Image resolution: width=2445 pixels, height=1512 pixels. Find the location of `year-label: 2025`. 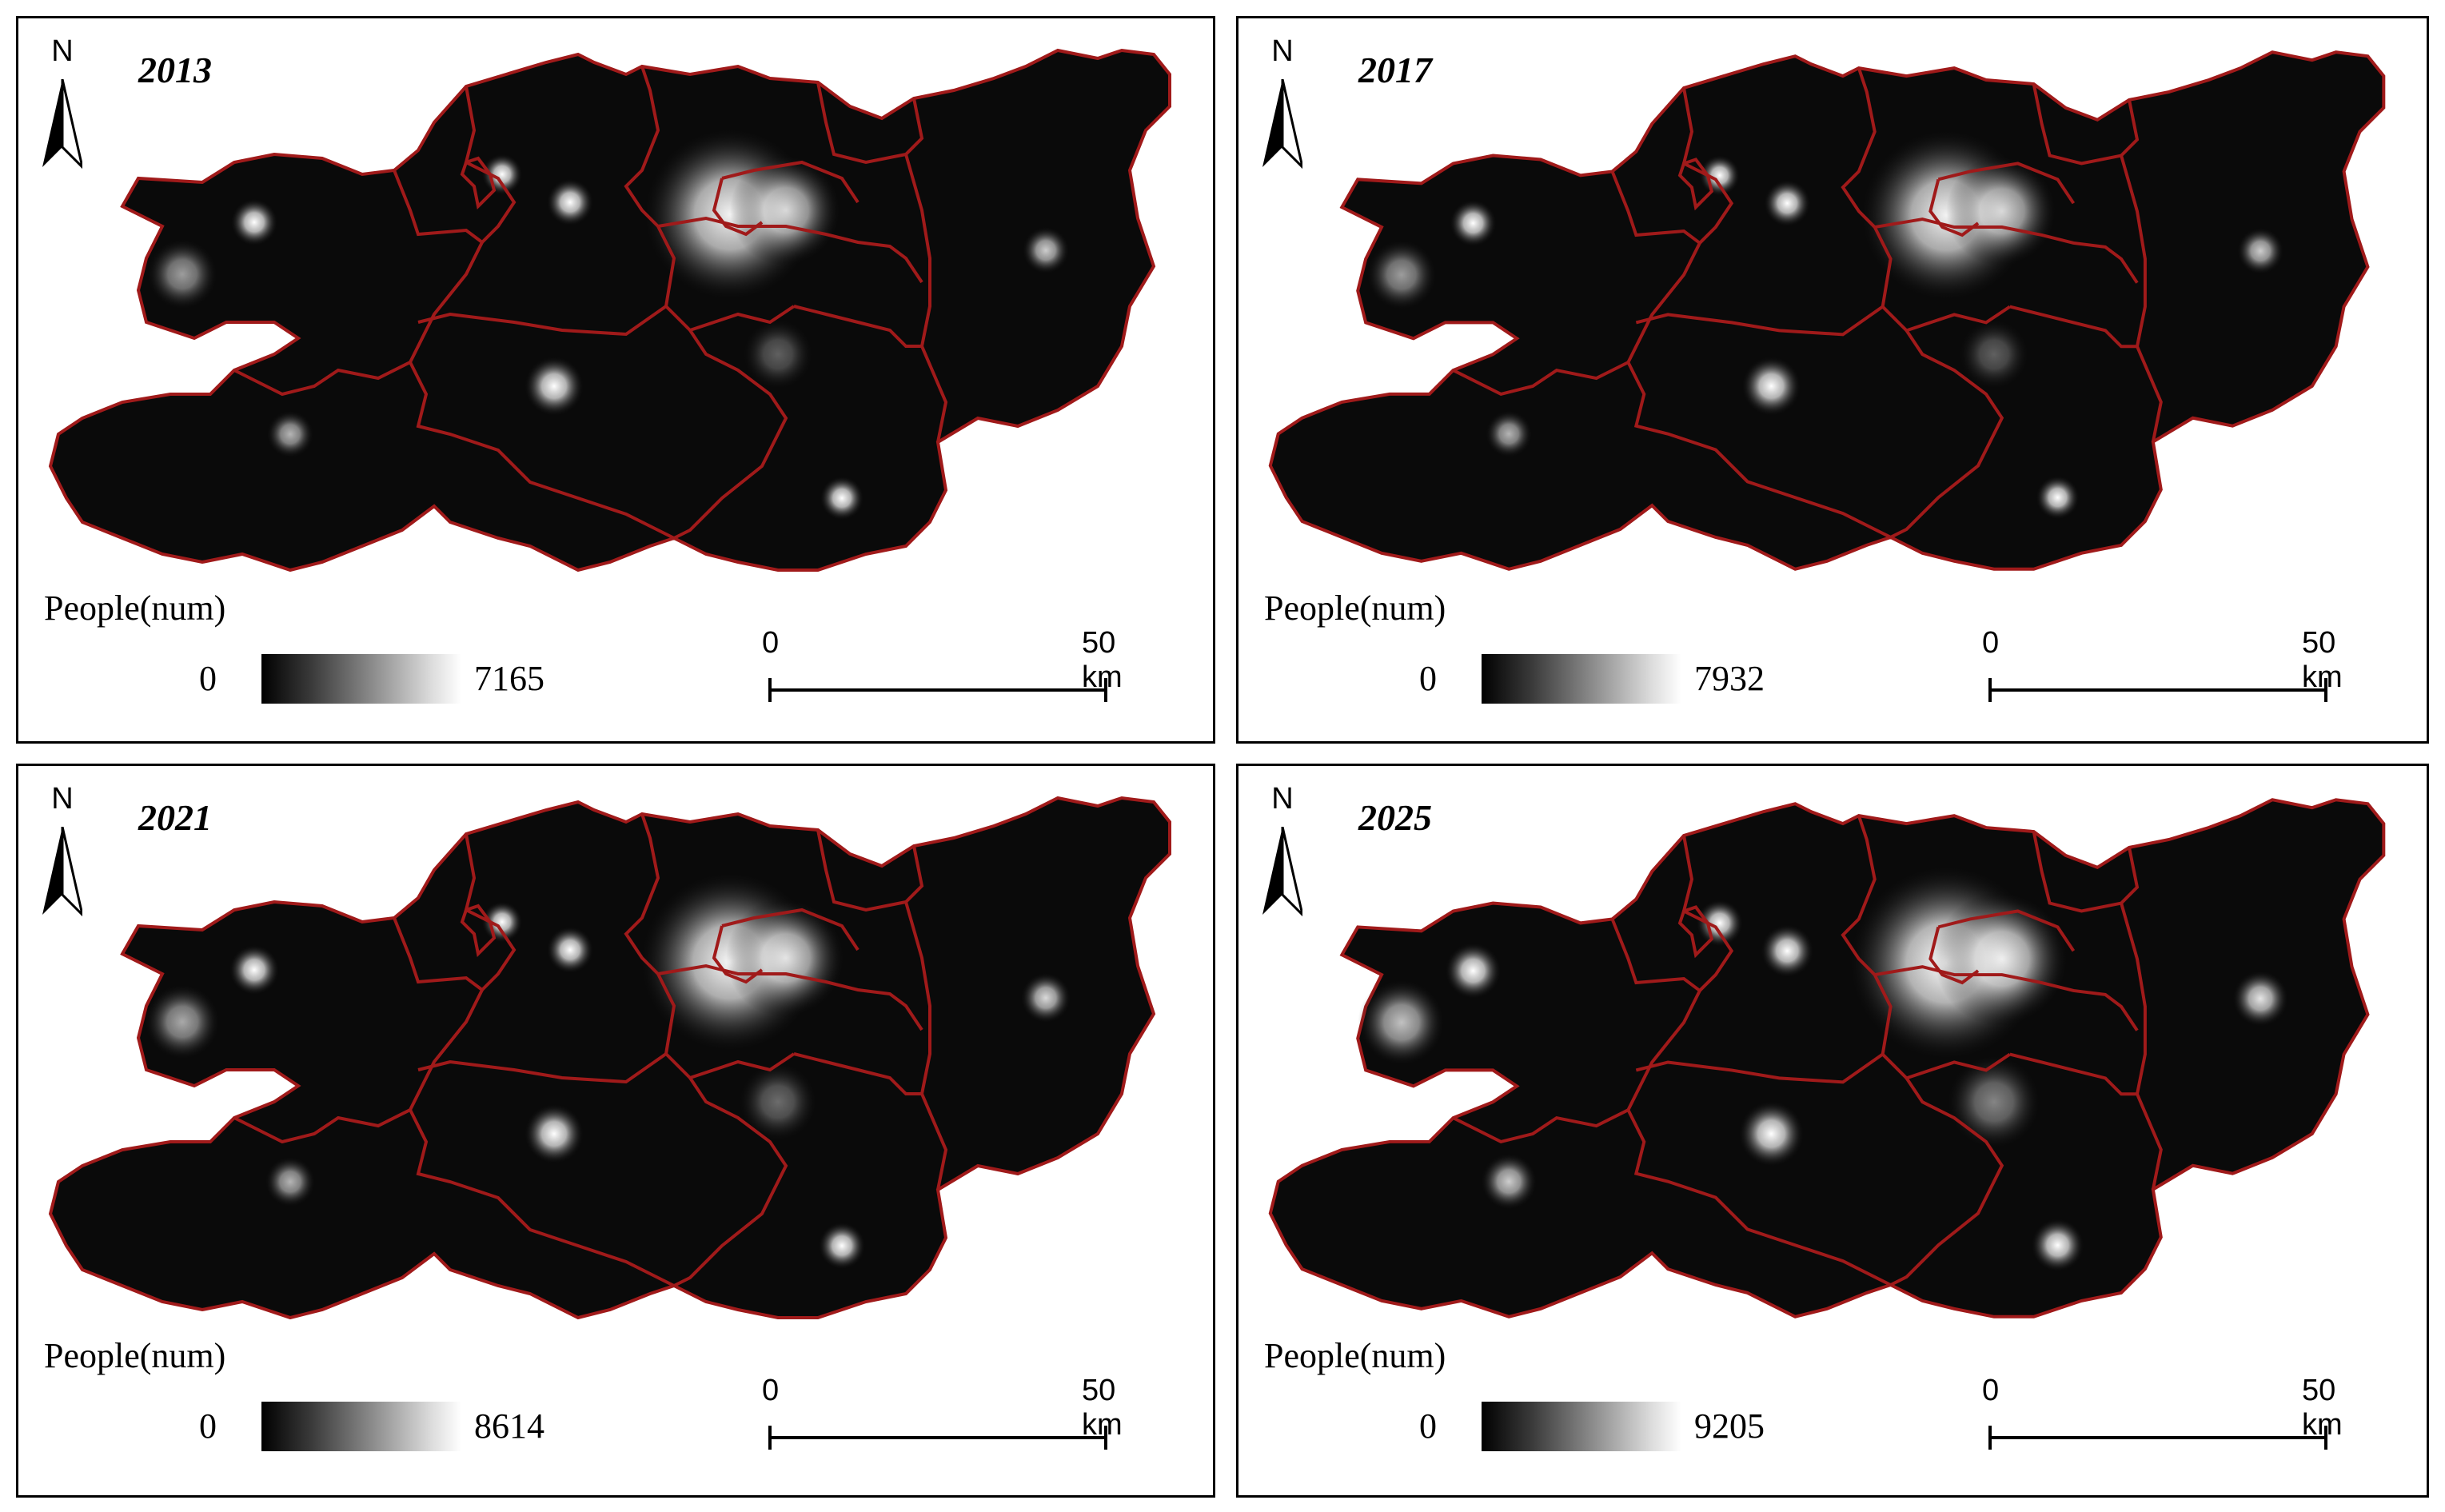

year-label: 2025 is located at coordinates (1395, 817).